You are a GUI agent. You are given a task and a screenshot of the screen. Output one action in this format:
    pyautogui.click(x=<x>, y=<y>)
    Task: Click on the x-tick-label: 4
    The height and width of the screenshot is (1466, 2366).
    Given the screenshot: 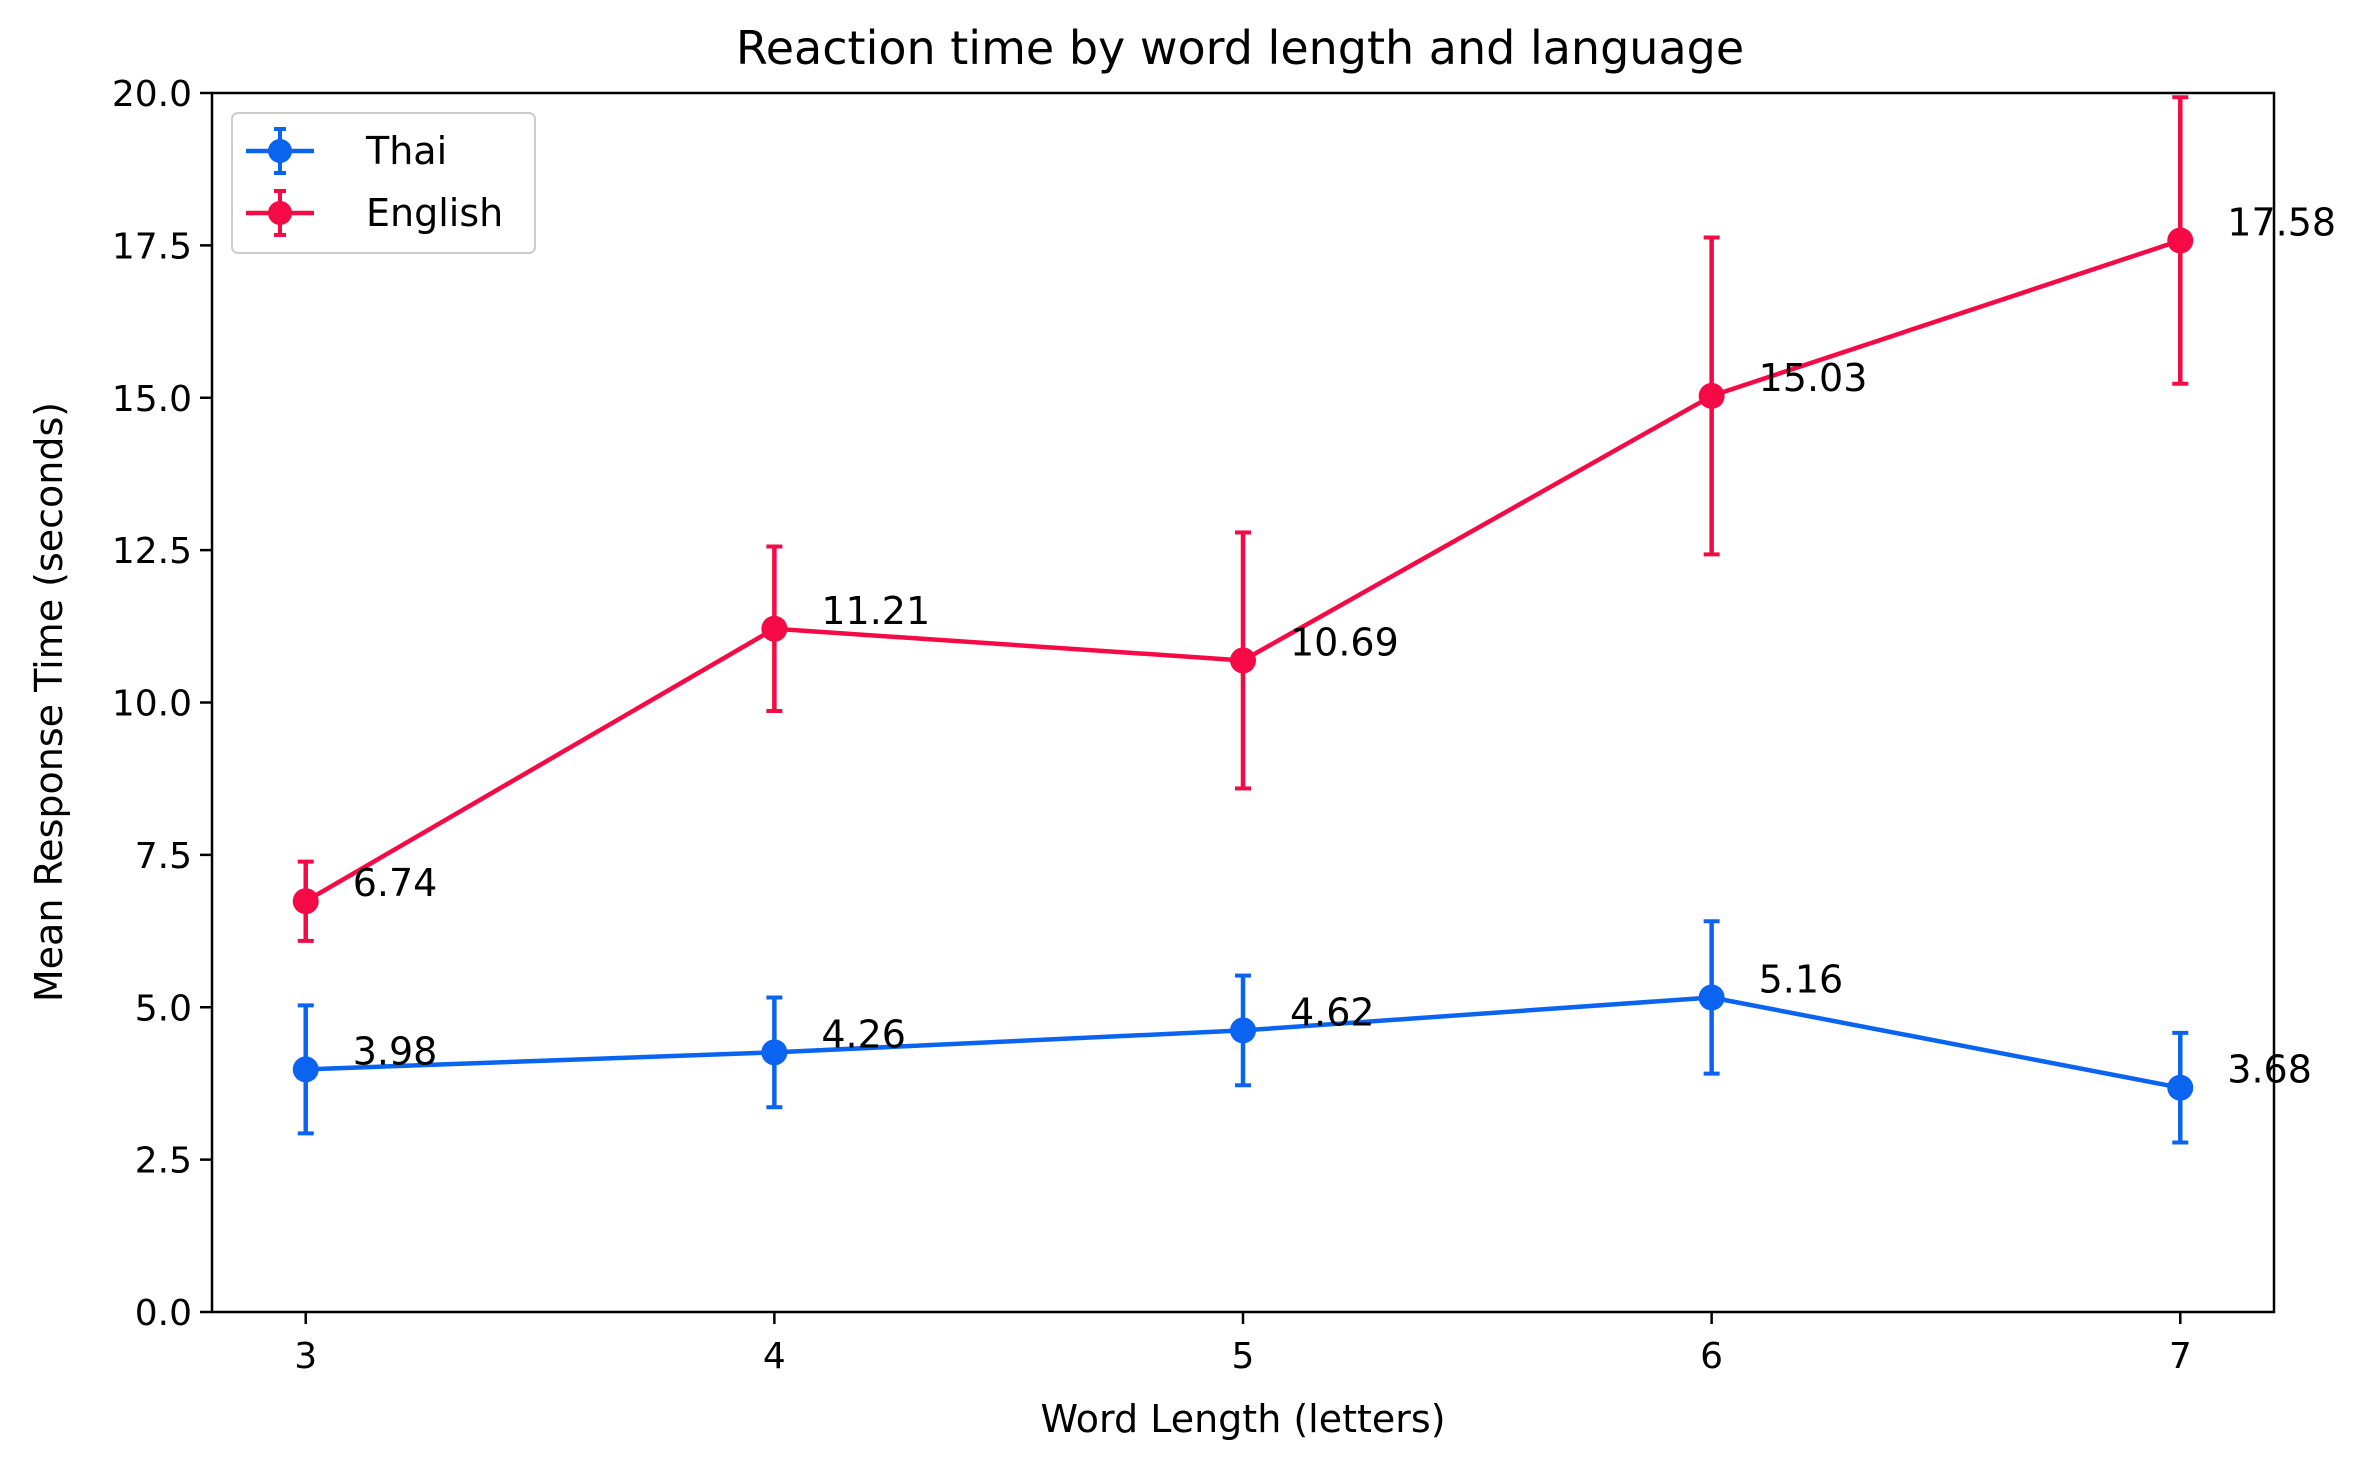 What is the action you would take?
    pyautogui.click(x=774, y=1356)
    